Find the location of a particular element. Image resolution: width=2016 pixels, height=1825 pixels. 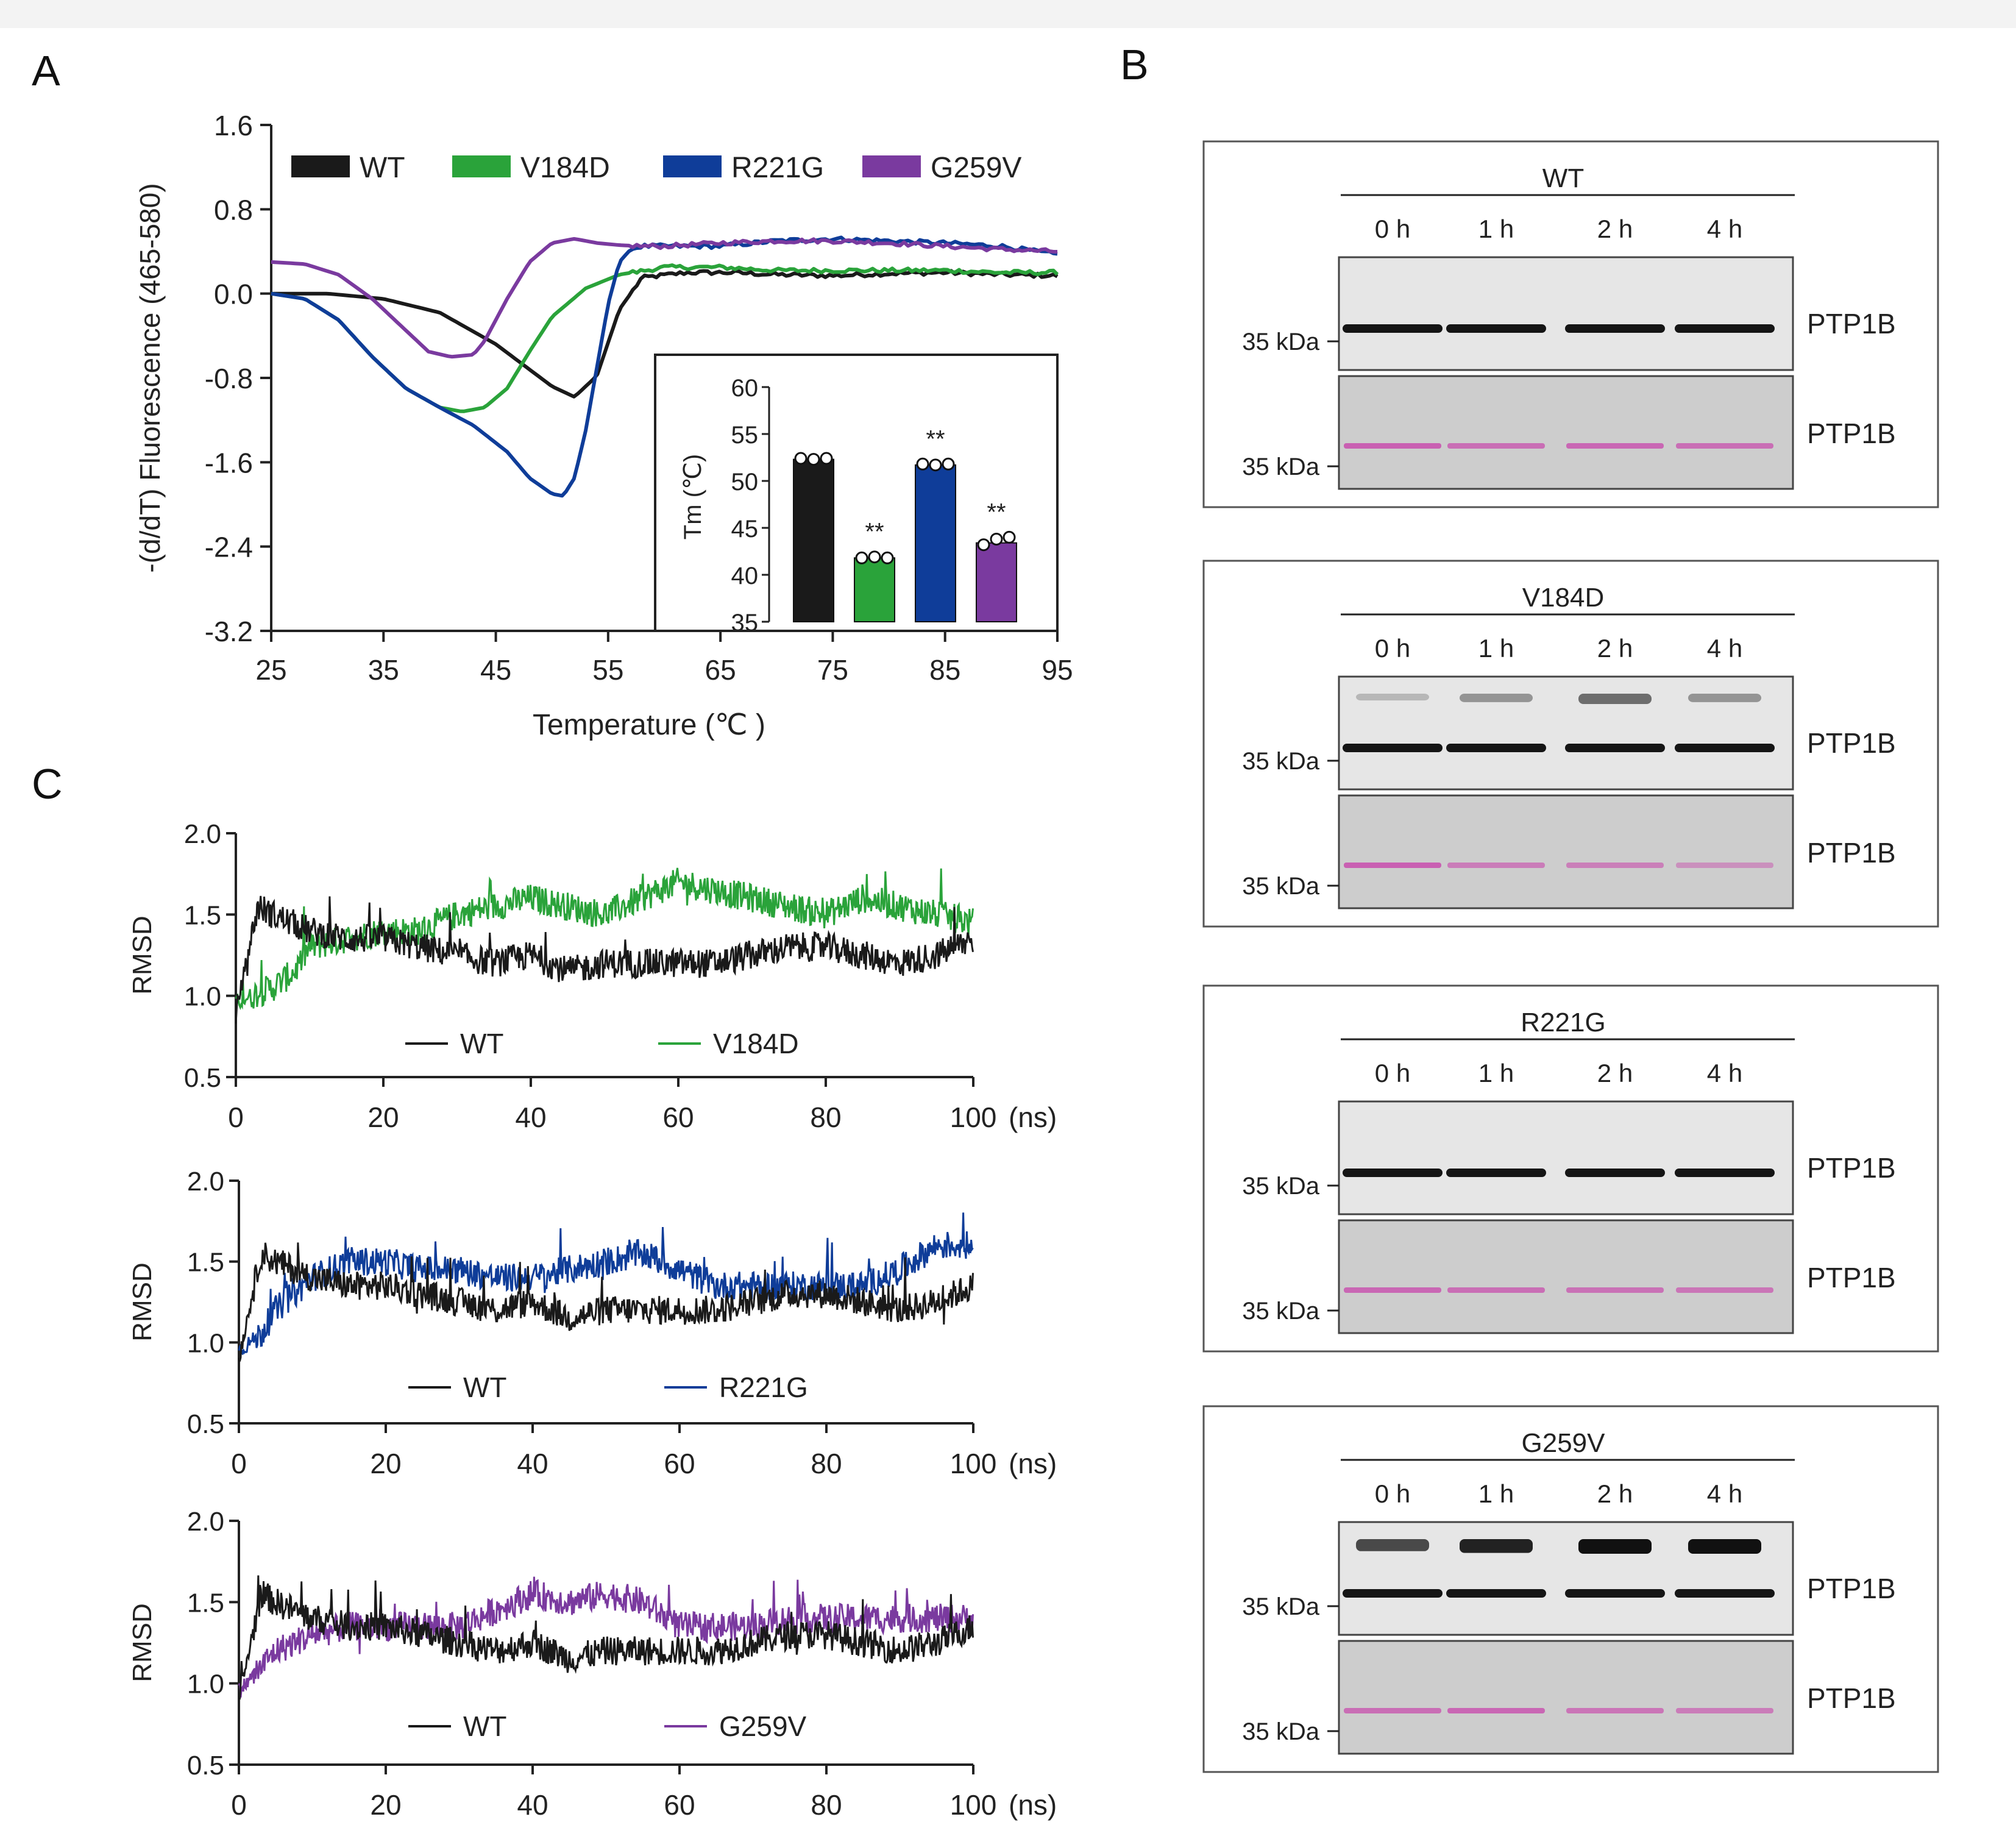

blot-title: R221G is located at coordinates (1563, 1022).